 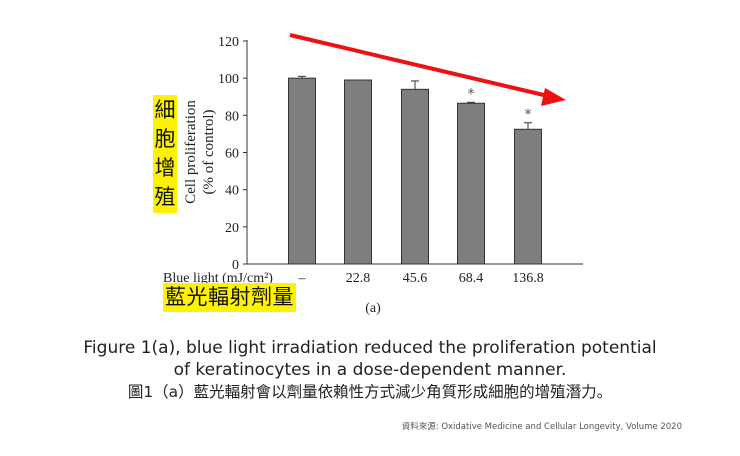 I want to click on x-tick-label: –, so click(x=302, y=278).